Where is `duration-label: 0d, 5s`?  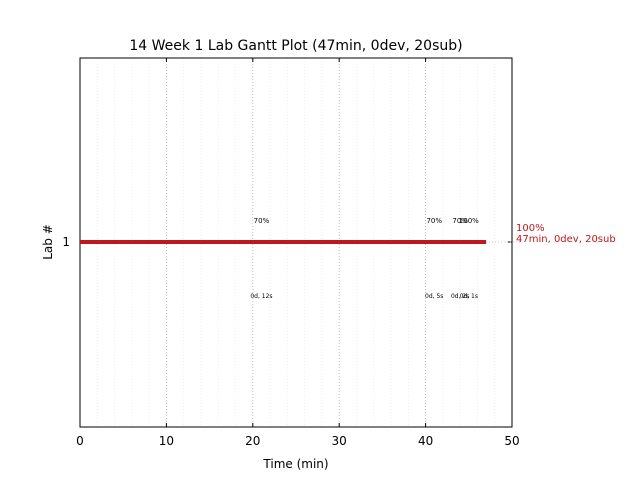 duration-label: 0d, 5s is located at coordinates (434, 296).